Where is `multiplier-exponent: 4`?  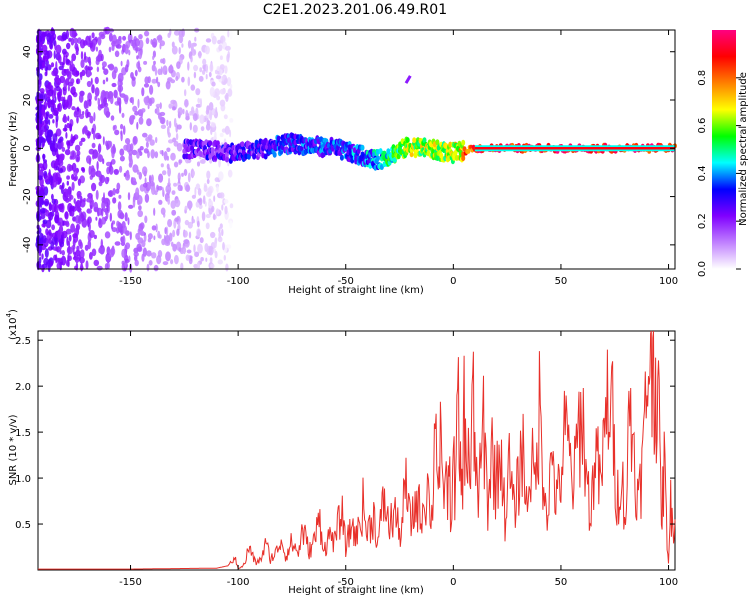 multiplier-exponent: 4 is located at coordinates (9, 314).